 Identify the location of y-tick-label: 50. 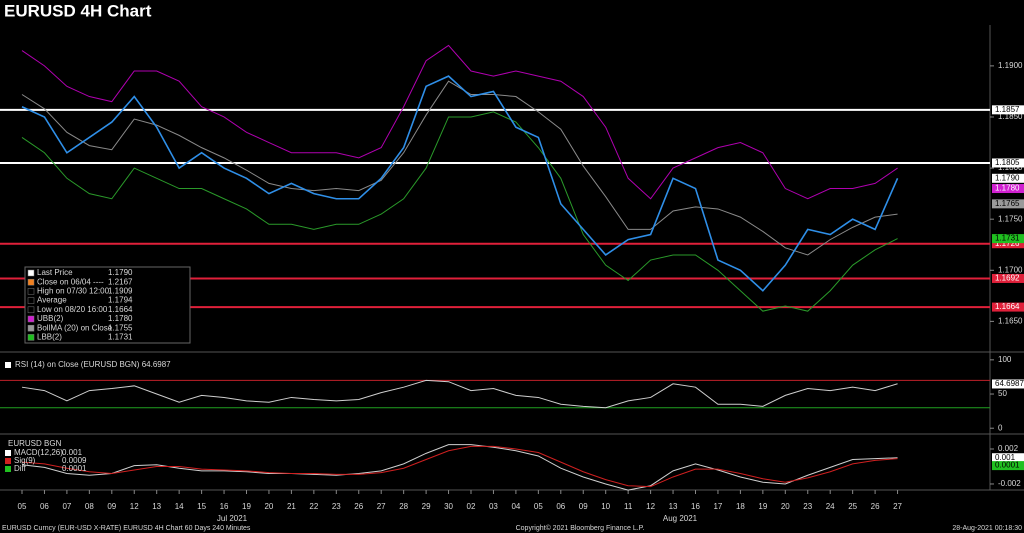
(1002, 393).